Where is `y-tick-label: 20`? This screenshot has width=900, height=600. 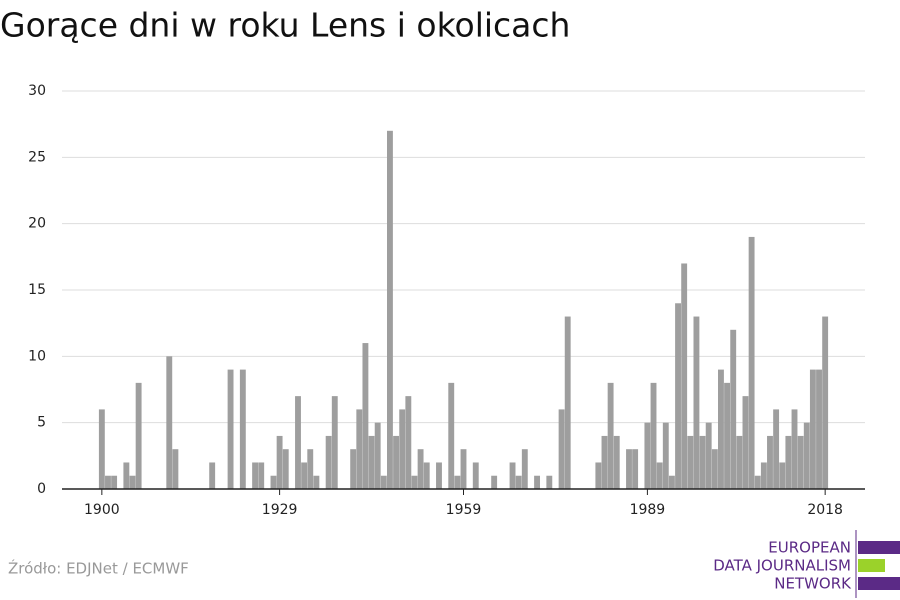 y-tick-label: 20 is located at coordinates (37, 224).